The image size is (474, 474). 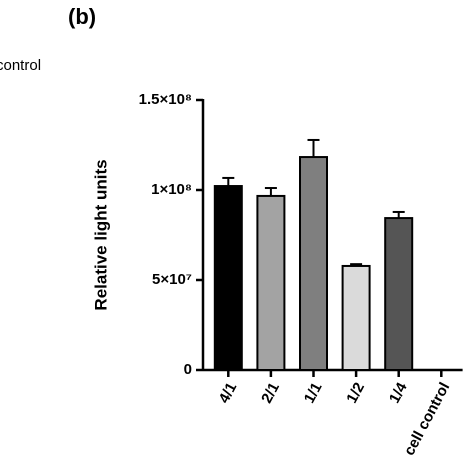 What do you see at coordinates (100, 234) in the screenshot?
I see `y-axis-label: Relative light units` at bounding box center [100, 234].